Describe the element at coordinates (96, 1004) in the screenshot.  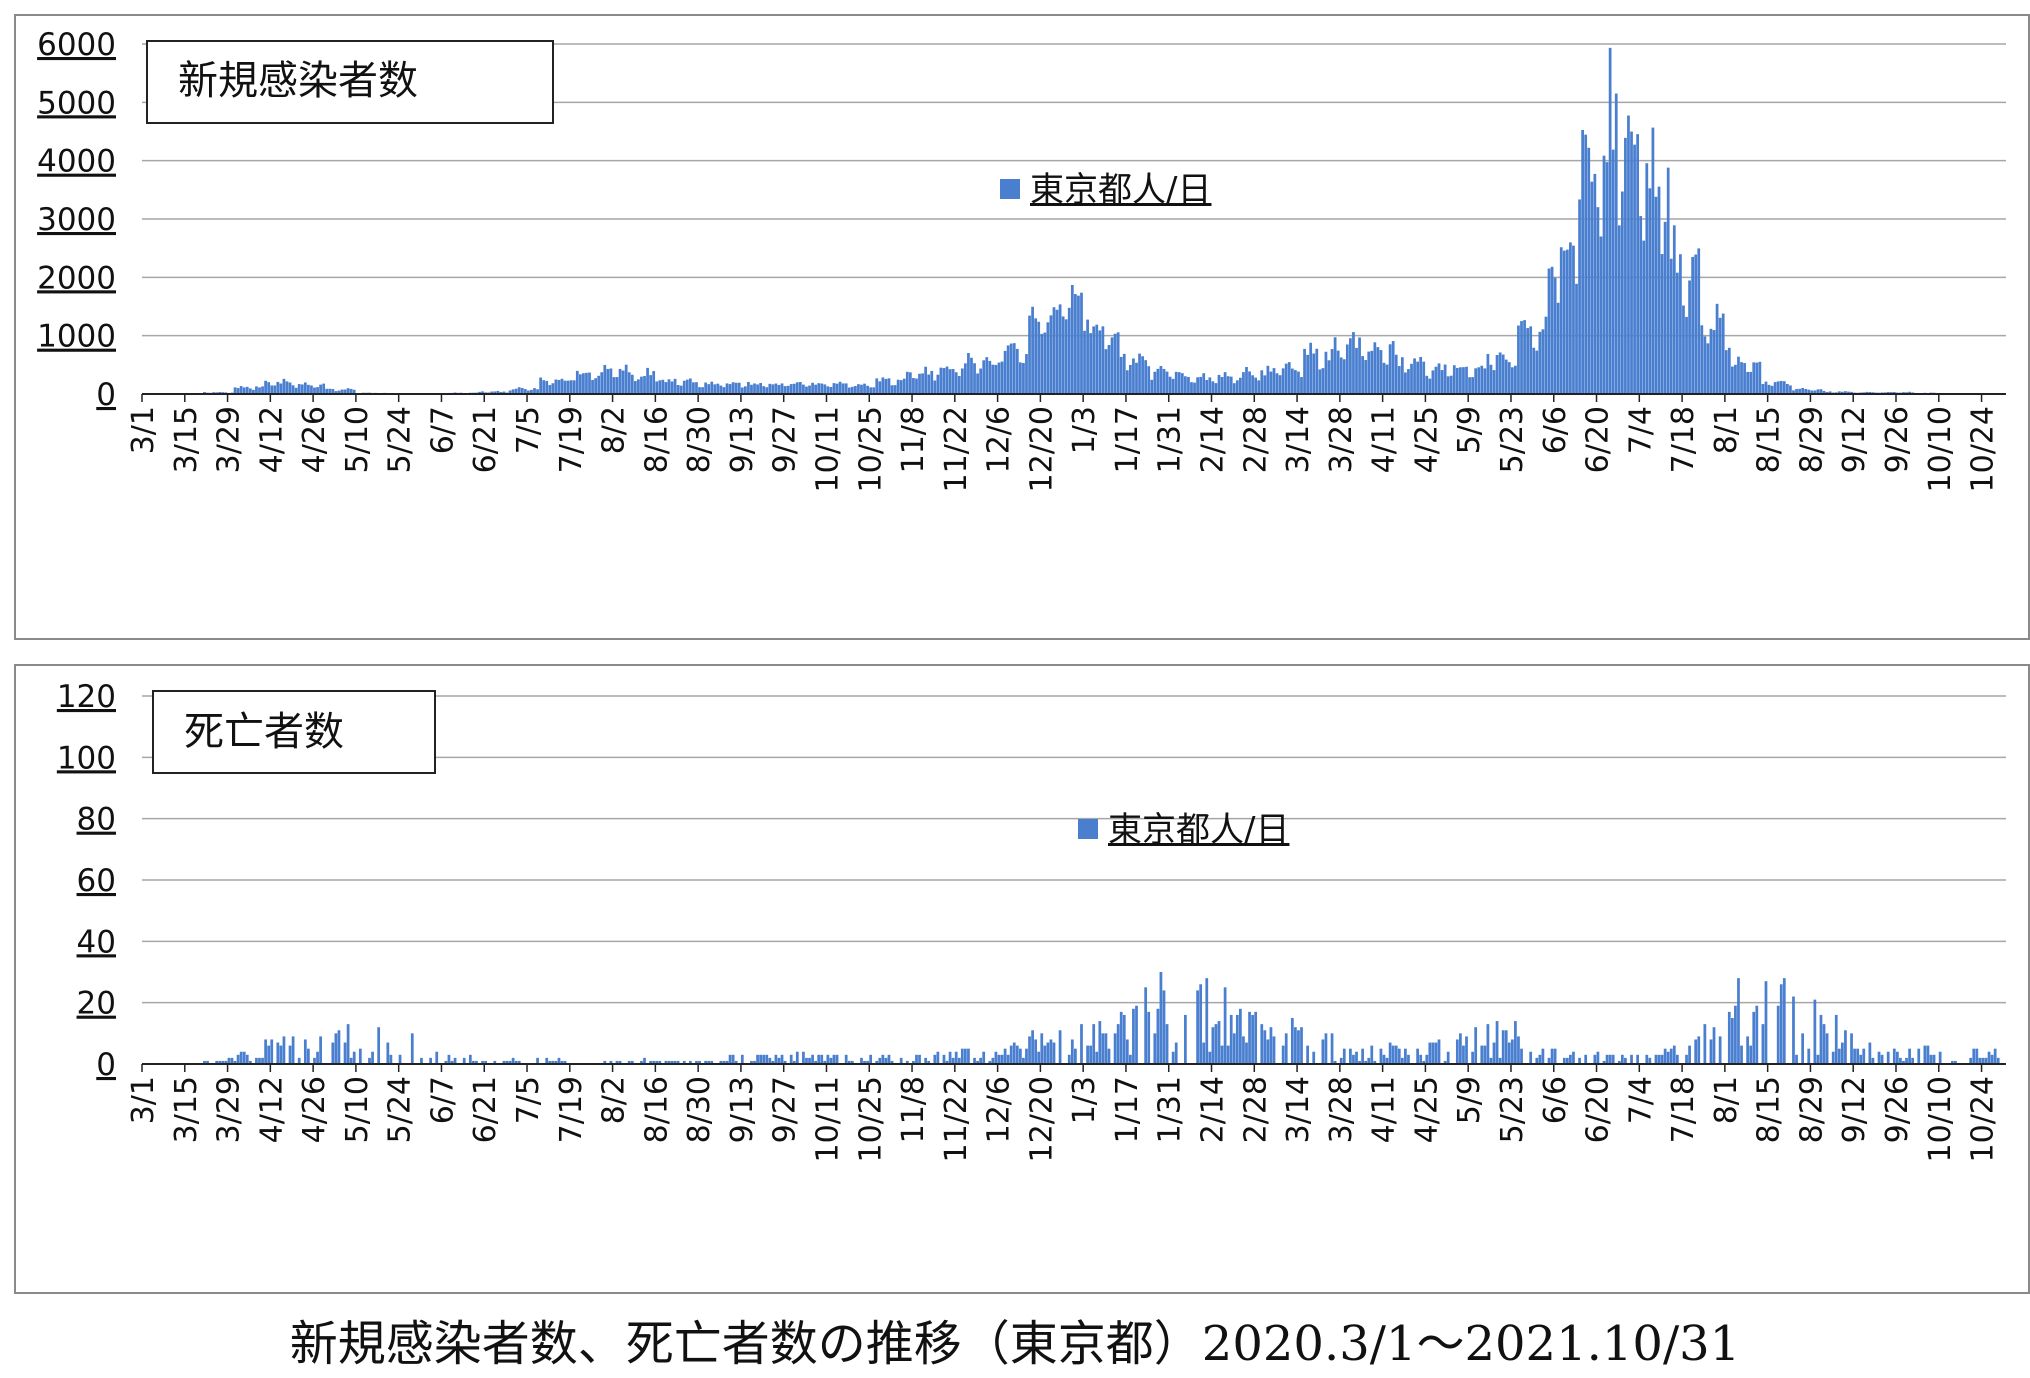
I see `y-tick-label: 20` at that location.